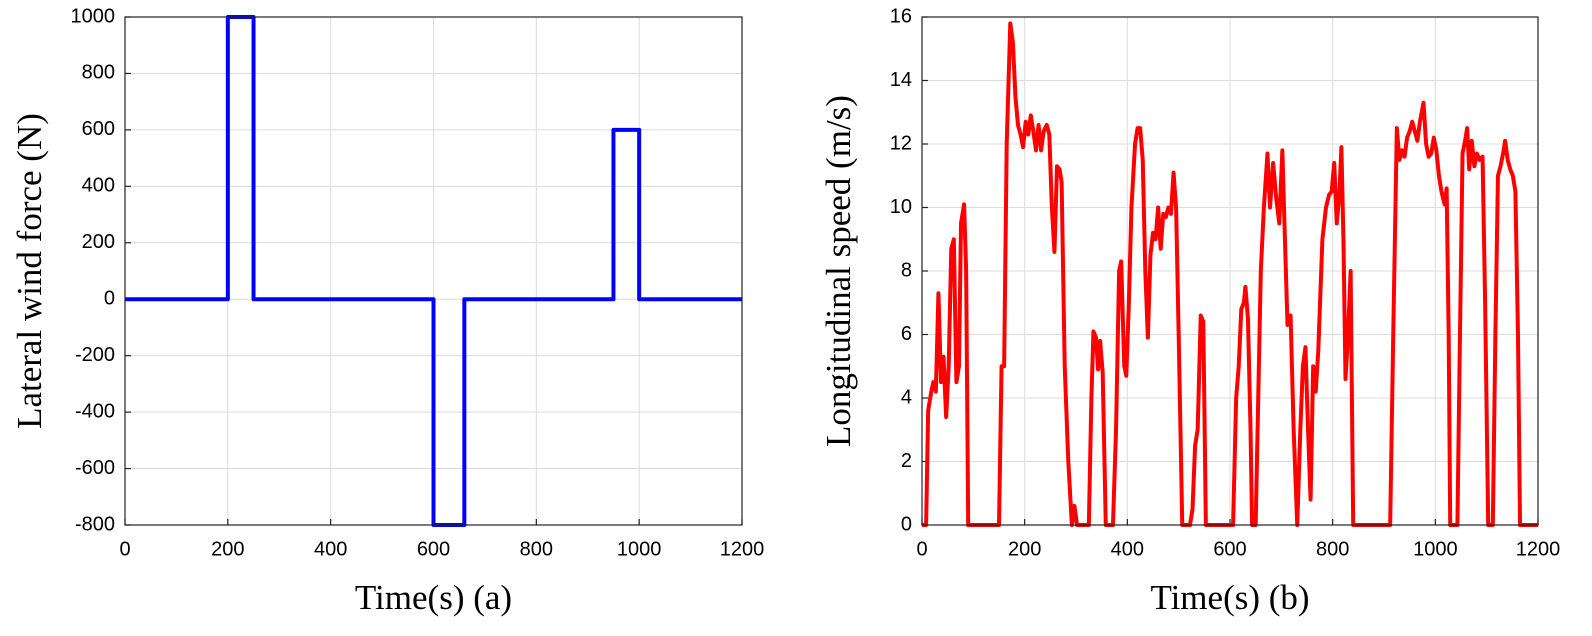 Image resolution: width=1592 pixels, height=636 pixels. What do you see at coordinates (433, 597) in the screenshot?
I see `x-axis-label: Time(s) (a)` at bounding box center [433, 597].